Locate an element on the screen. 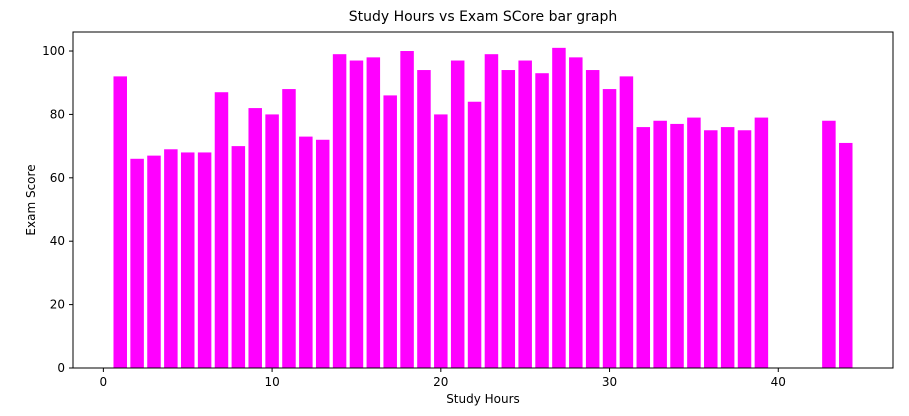 The image size is (909, 416). y-axis-label: Exam Score is located at coordinates (31, 199).